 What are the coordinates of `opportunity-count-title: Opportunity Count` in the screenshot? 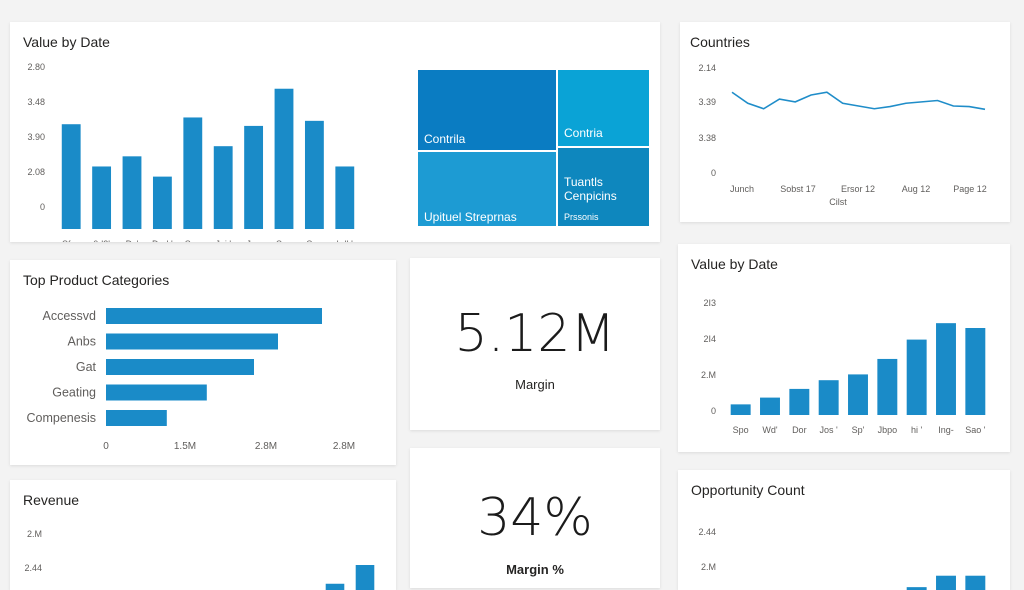 It's located at (748, 490).